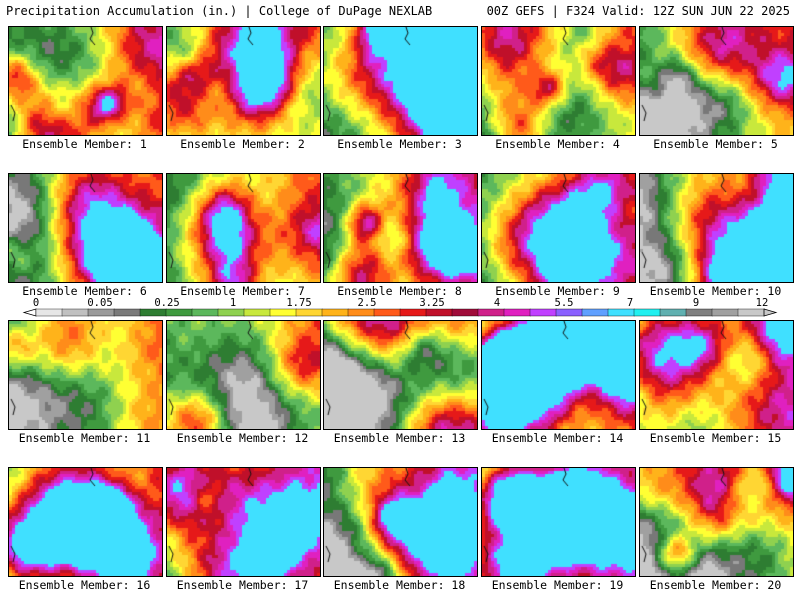 This screenshot has height=600, width=800. I want to click on member-caption: Ensemble Member: 12, so click(242, 438).